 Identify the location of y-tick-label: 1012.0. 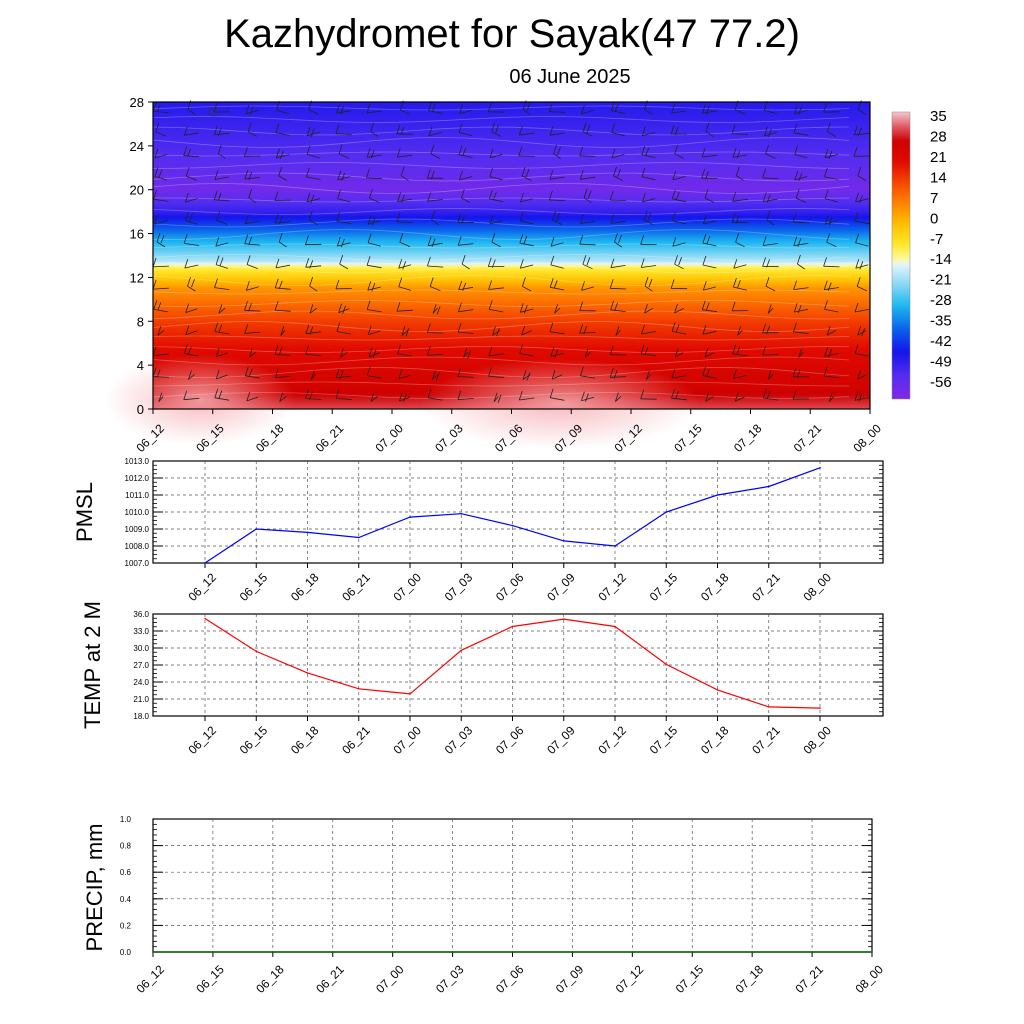
(137, 478).